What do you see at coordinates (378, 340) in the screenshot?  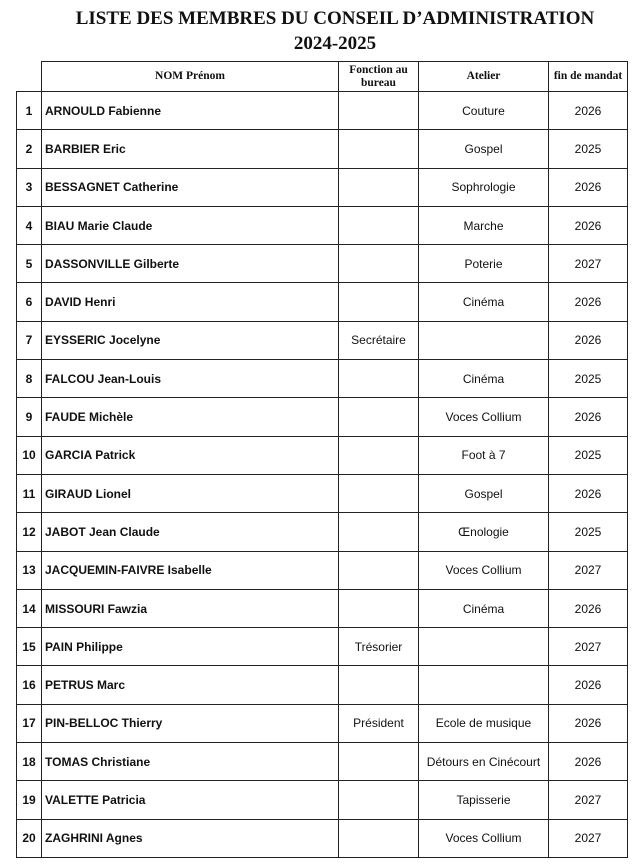 I see `fonction-cell: Secrétaire` at bounding box center [378, 340].